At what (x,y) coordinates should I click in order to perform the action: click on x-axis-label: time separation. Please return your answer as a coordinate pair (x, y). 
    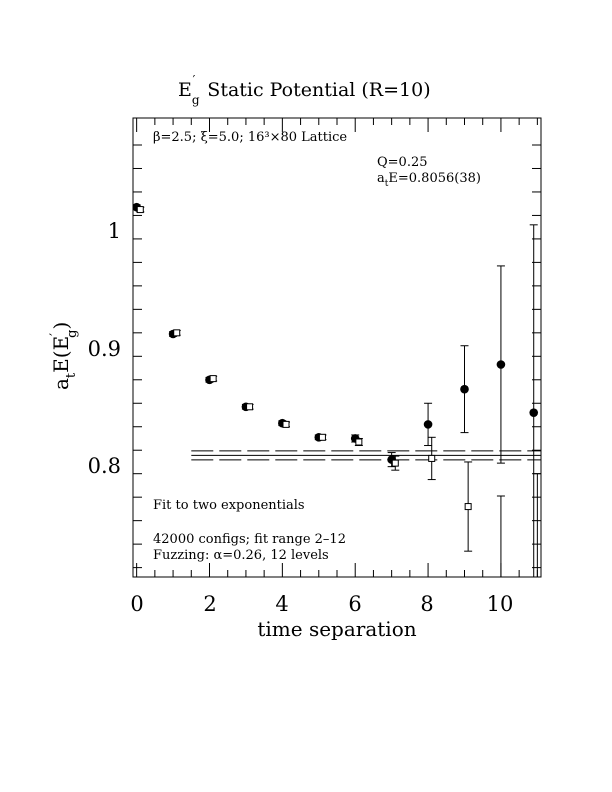
    Looking at the image, I should click on (336, 629).